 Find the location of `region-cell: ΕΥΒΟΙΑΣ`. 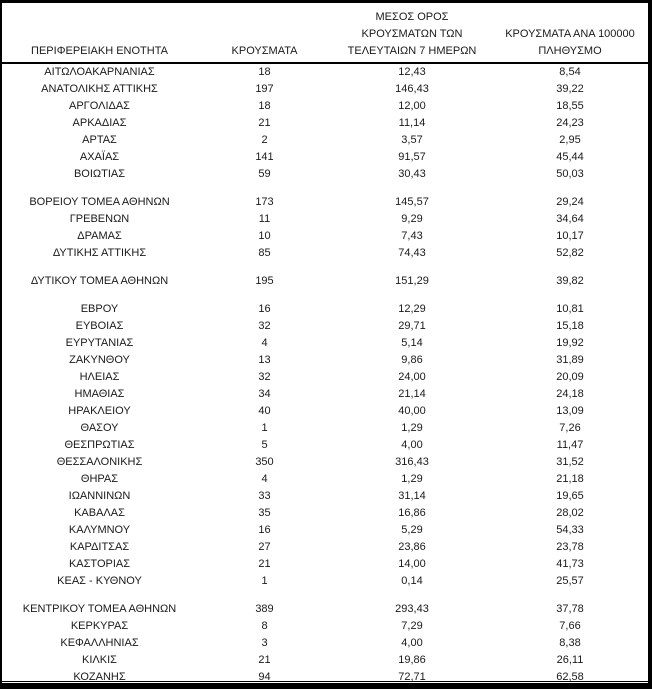

region-cell: ΕΥΒΟΙΑΣ is located at coordinates (99, 326).